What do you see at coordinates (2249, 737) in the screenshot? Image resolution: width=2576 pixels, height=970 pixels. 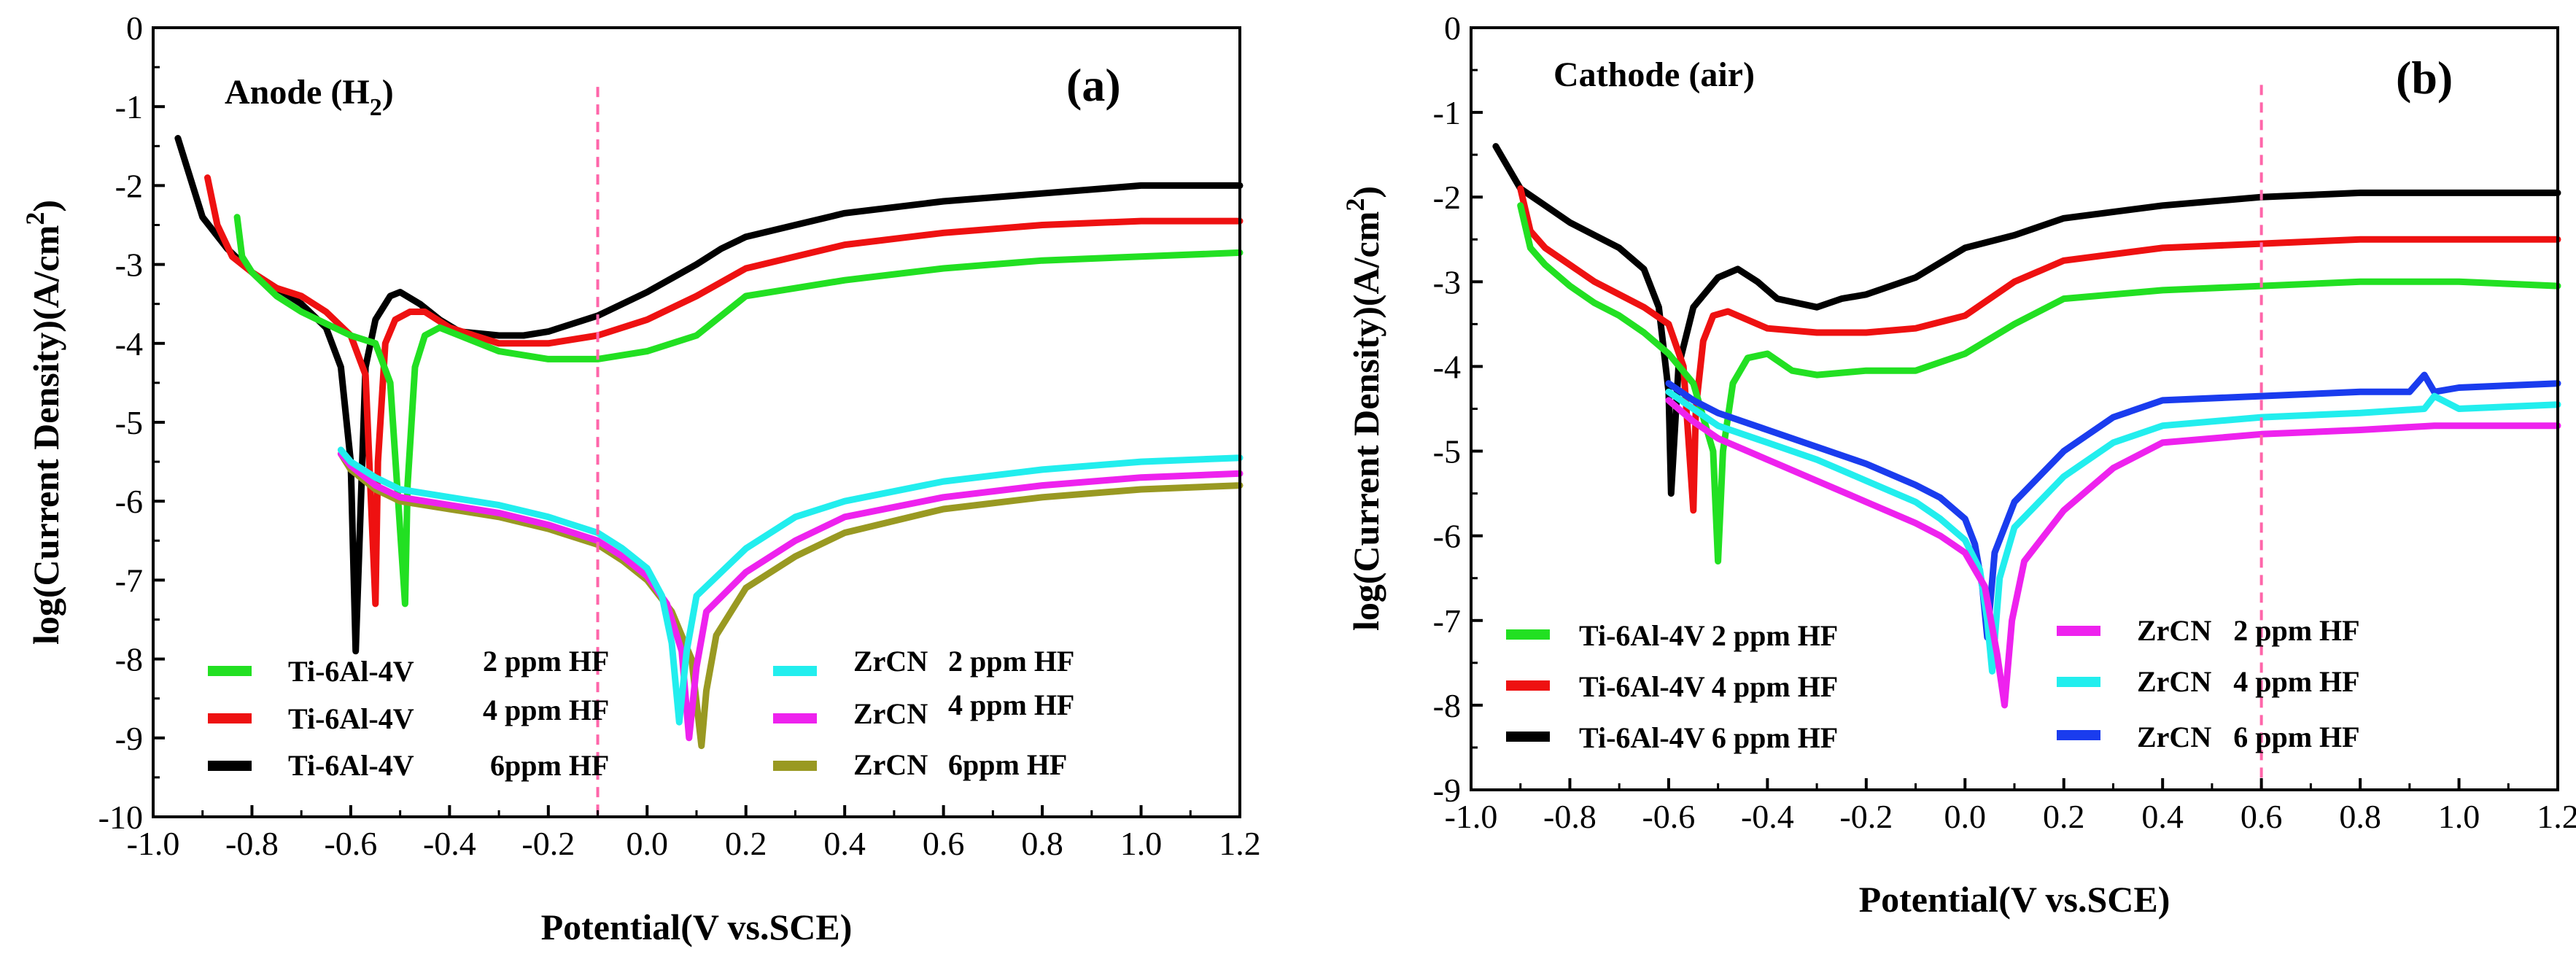 I see `panel-b-legend-label: ZrCN 6 ppm HF` at bounding box center [2249, 737].